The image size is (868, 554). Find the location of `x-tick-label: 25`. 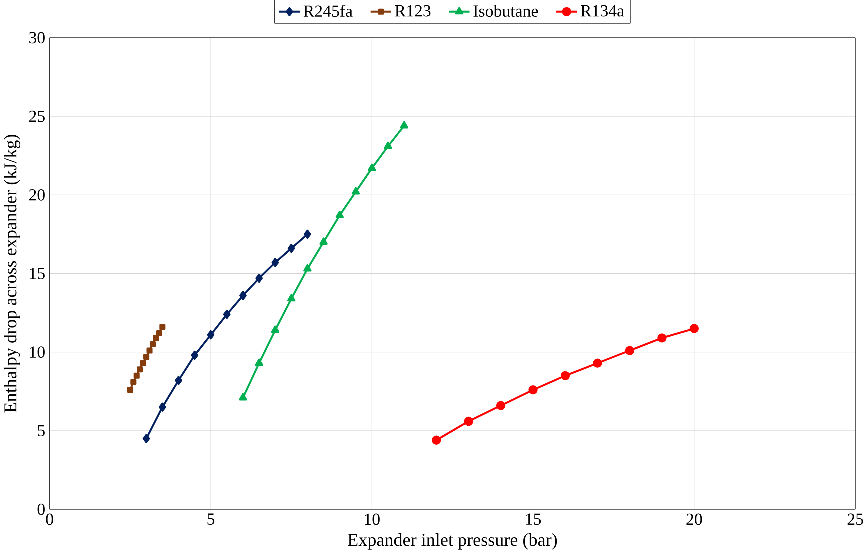

x-tick-label: 25 is located at coordinates (856, 520).